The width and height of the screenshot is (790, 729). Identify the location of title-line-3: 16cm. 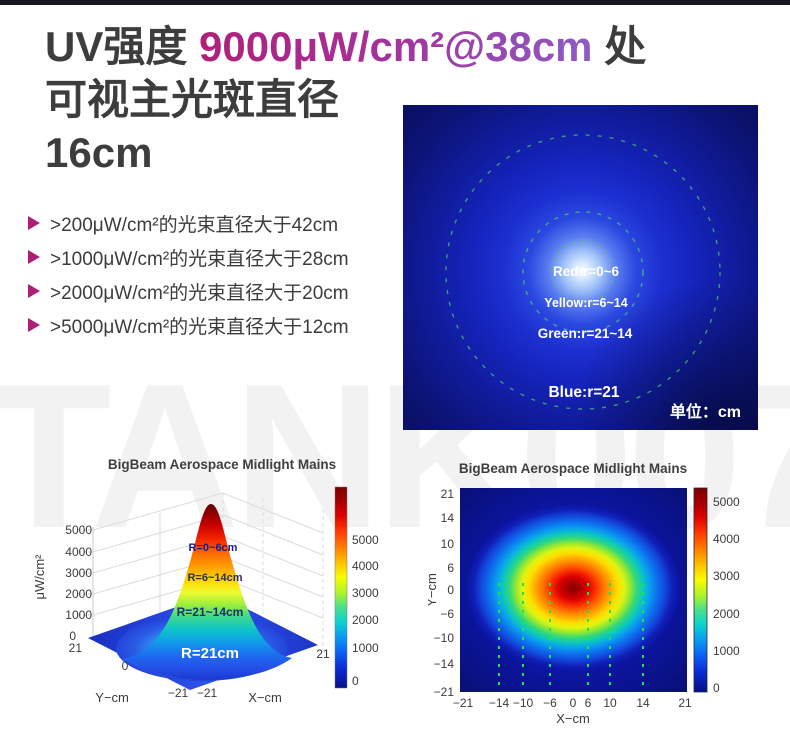
(99, 152).